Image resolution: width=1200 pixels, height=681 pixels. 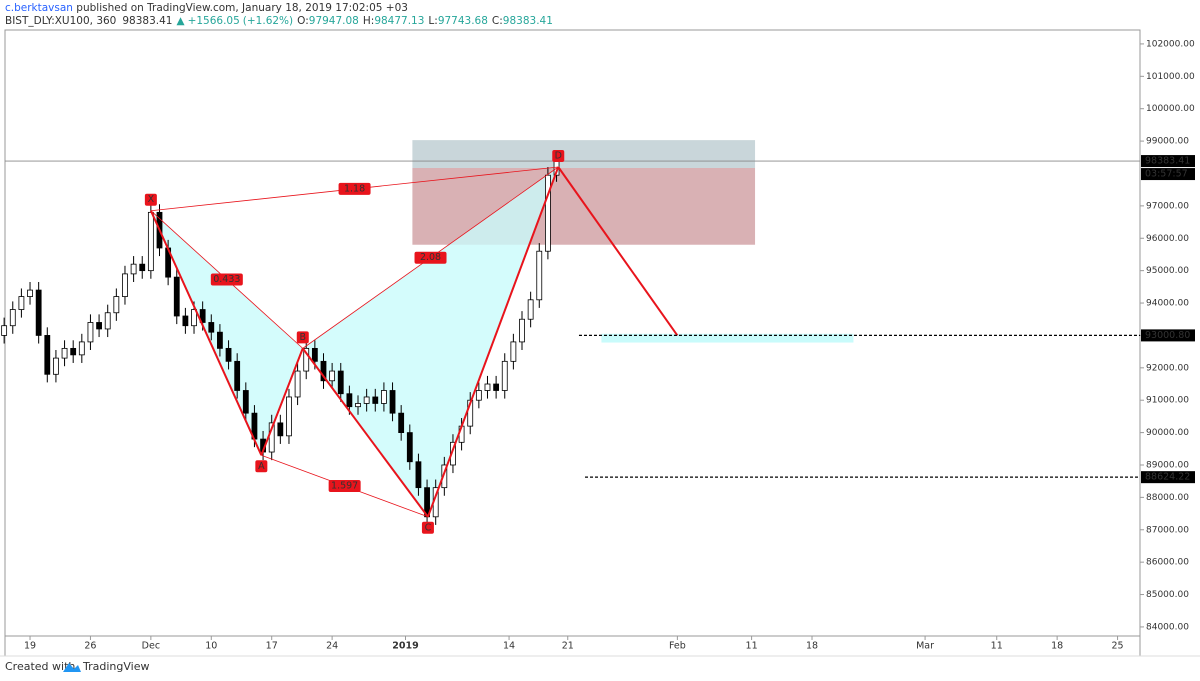 What do you see at coordinates (40, 666) in the screenshot?
I see `footer-text: Created with` at bounding box center [40, 666].